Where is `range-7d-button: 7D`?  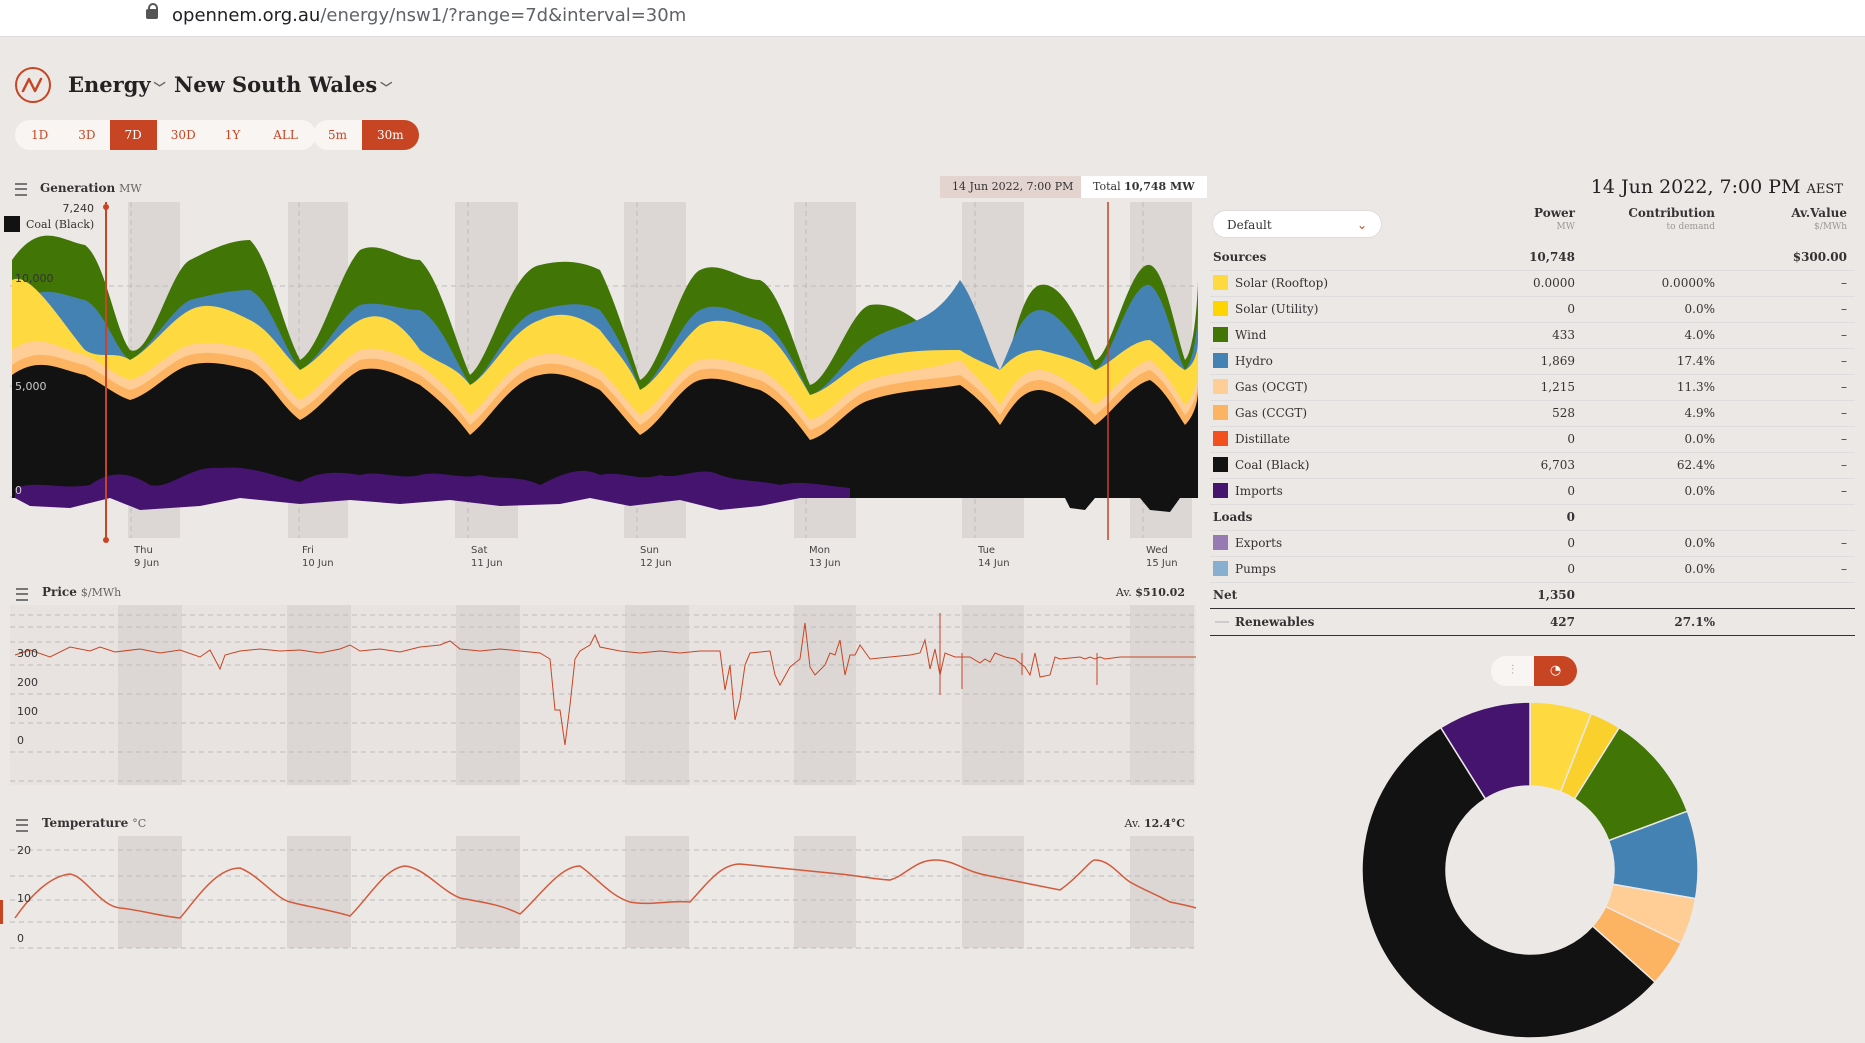 range-7d-button: 7D is located at coordinates (133, 135).